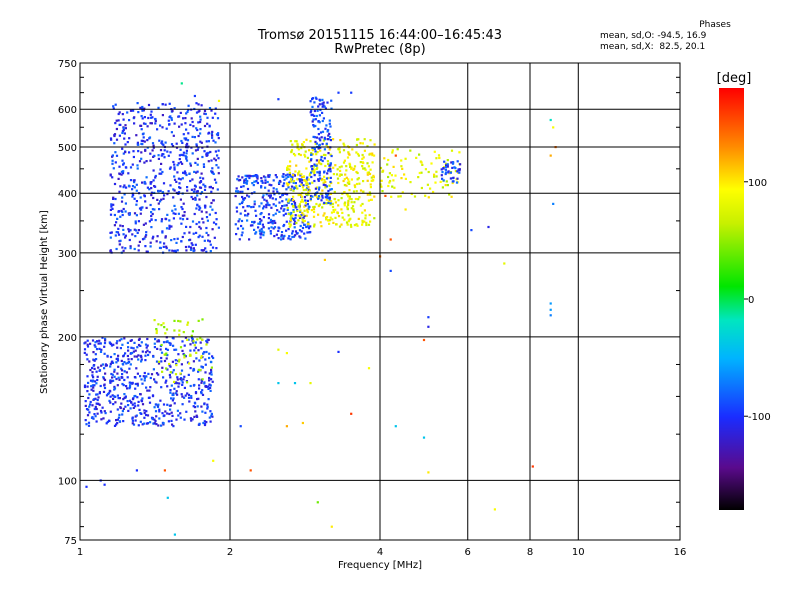 The height and width of the screenshot is (600, 800). What do you see at coordinates (715, 25) in the screenshot?
I see `phase-stats-title: Phases` at bounding box center [715, 25].